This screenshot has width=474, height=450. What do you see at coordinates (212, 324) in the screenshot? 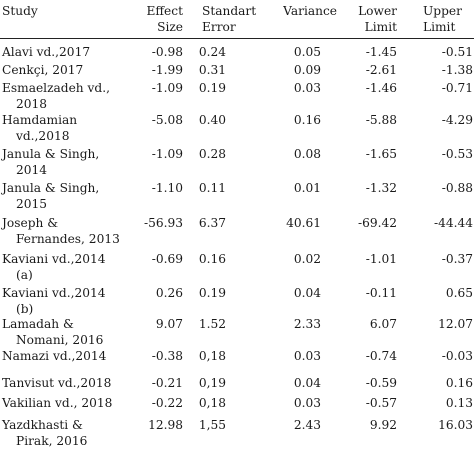
I see `standard-error-value: 1.52` at bounding box center [212, 324].